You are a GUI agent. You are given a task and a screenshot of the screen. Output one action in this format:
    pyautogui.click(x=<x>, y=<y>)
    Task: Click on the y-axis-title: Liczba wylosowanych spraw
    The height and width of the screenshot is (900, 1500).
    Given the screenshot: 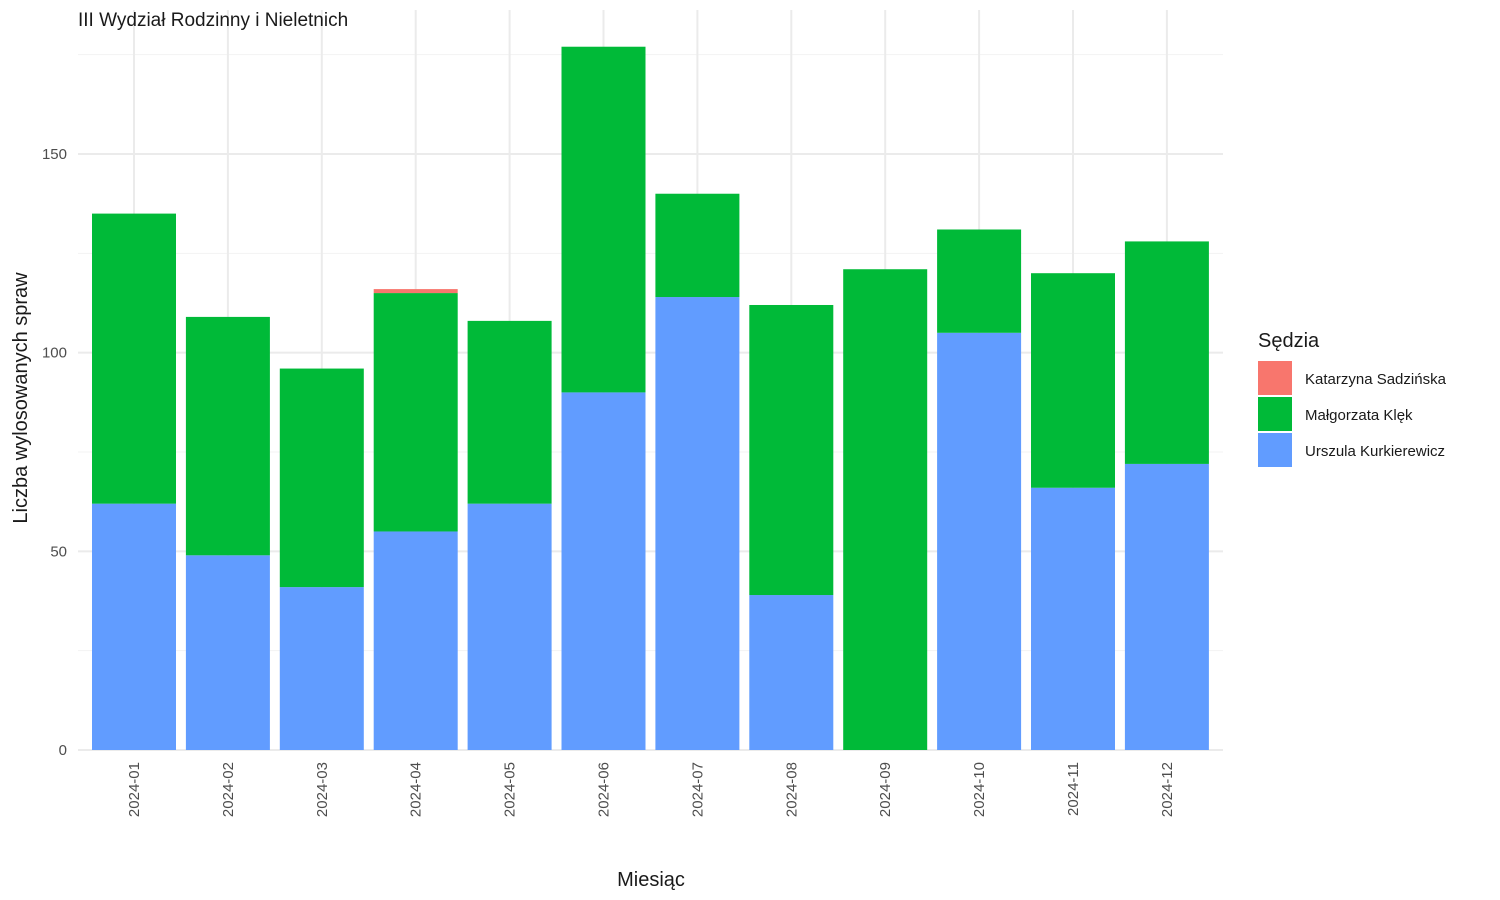 What is the action you would take?
    pyautogui.click(x=21, y=398)
    